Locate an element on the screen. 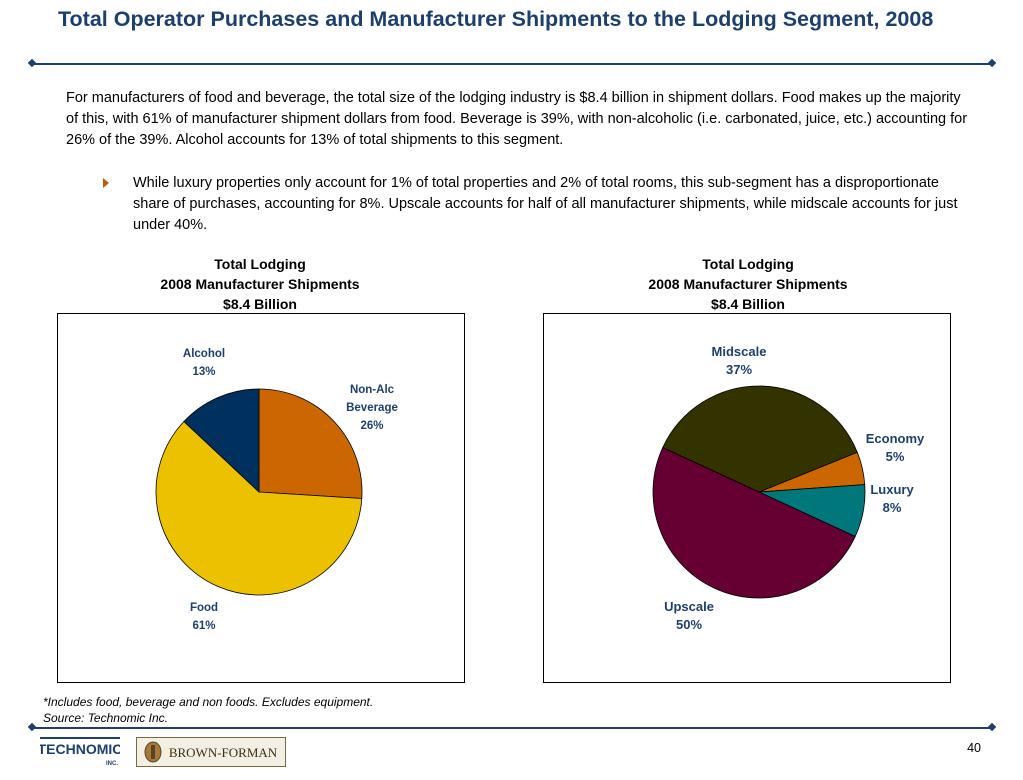 The width and height of the screenshot is (1023, 780). label-non-alc-line2: Beverage is located at coordinates (372, 408).